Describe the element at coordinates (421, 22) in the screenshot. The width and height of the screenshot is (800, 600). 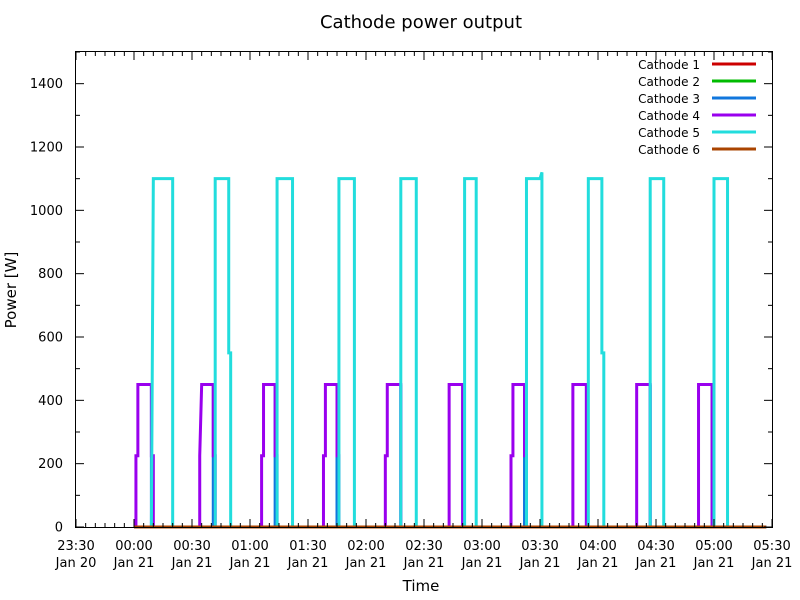
I see `chart-title: Cathode power output` at that location.